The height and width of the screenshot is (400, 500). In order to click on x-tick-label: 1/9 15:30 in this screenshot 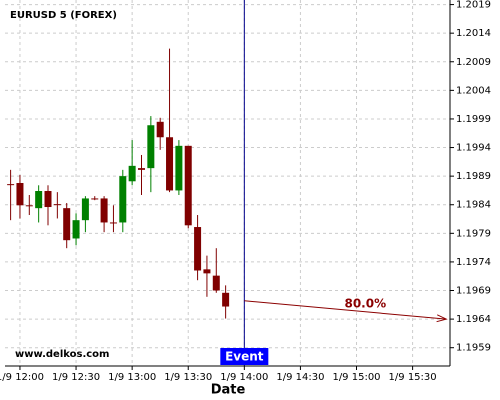, I will do `click(413, 377)`.